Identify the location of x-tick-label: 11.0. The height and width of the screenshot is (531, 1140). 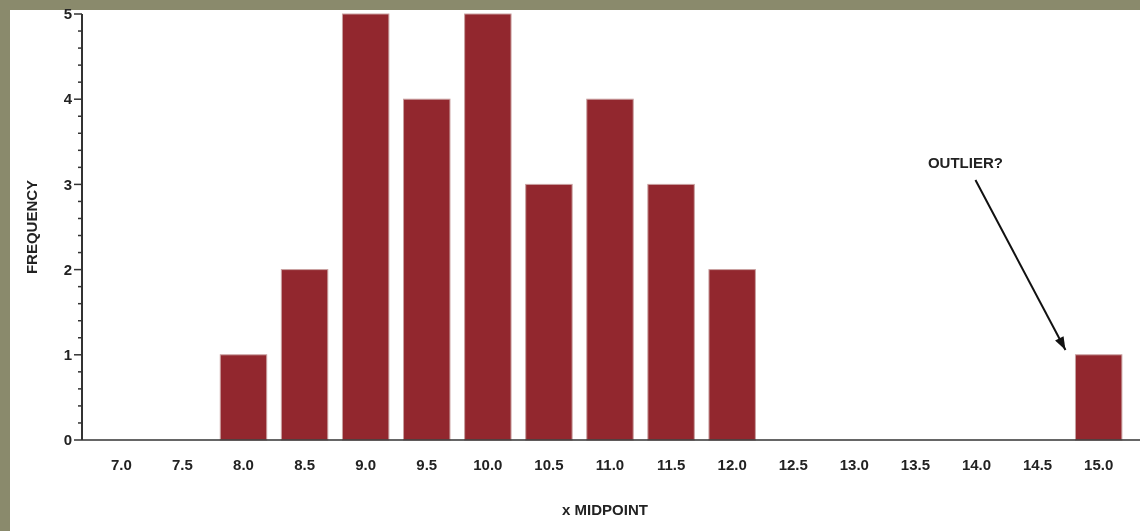
(610, 464).